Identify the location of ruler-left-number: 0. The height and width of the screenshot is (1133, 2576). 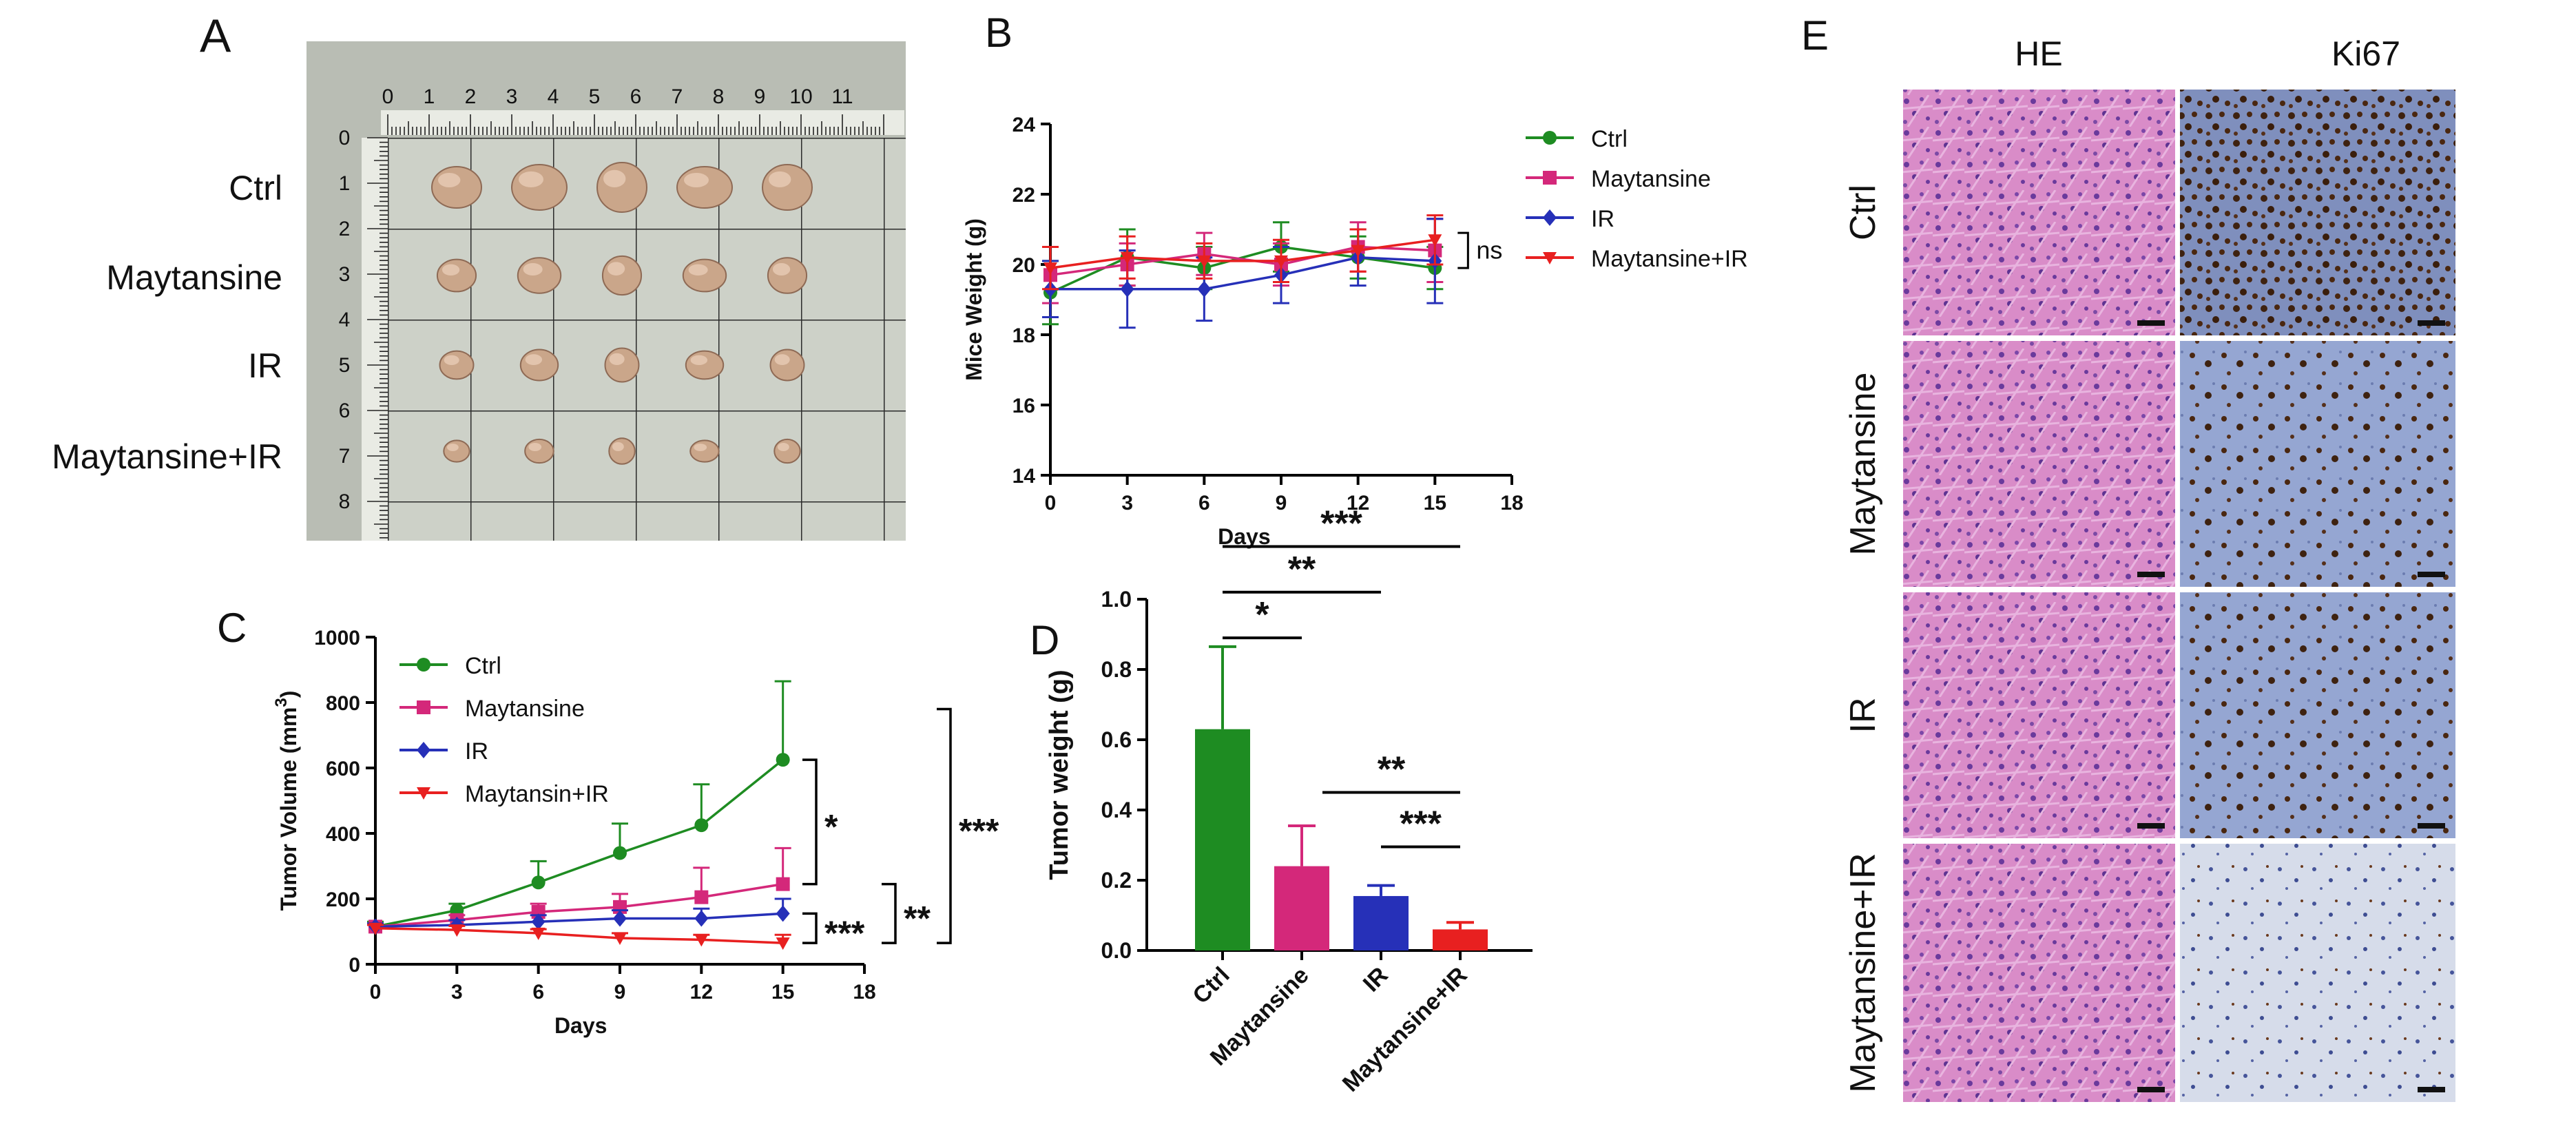
(345, 138).